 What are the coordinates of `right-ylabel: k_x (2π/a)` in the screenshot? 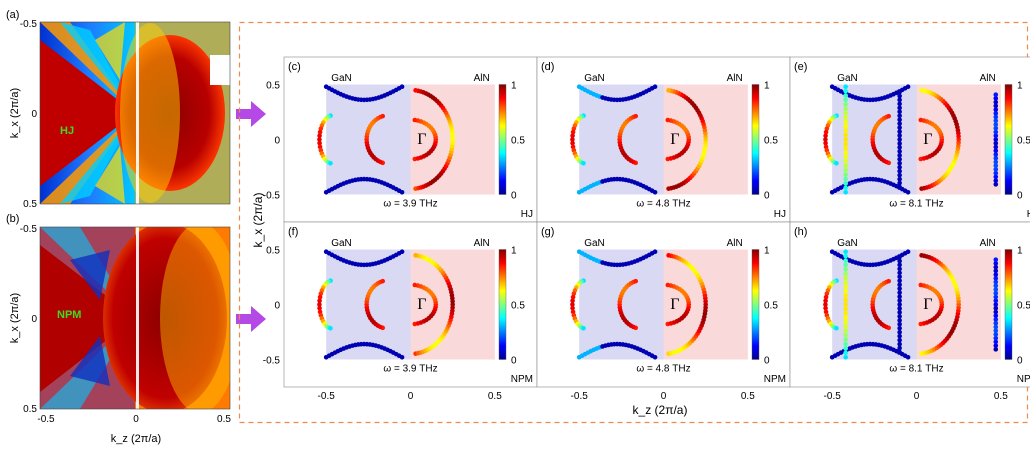 It's located at (258, 220).